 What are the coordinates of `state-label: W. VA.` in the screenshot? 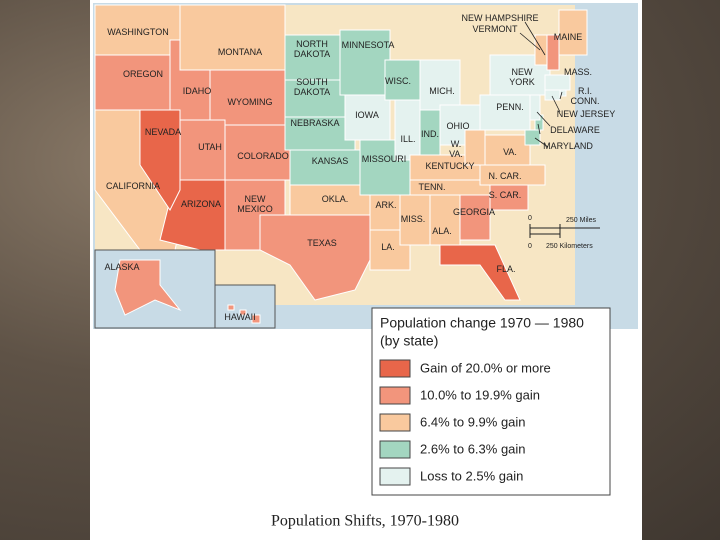 It's located at (456, 149).